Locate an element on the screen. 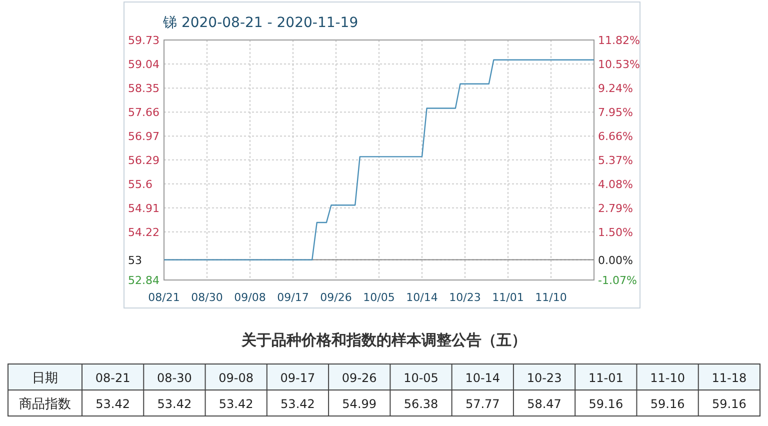 Image resolution: width=768 pixels, height=426 pixels. x-tick-label: 09/17 is located at coordinates (293, 297).